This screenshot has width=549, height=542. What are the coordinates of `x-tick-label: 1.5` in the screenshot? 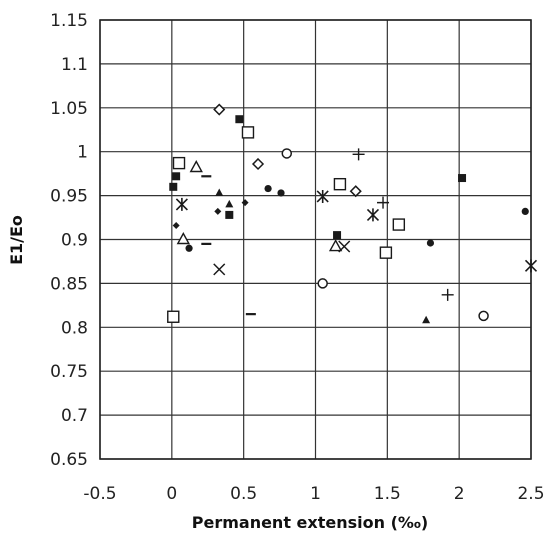 It's located at (387, 494).